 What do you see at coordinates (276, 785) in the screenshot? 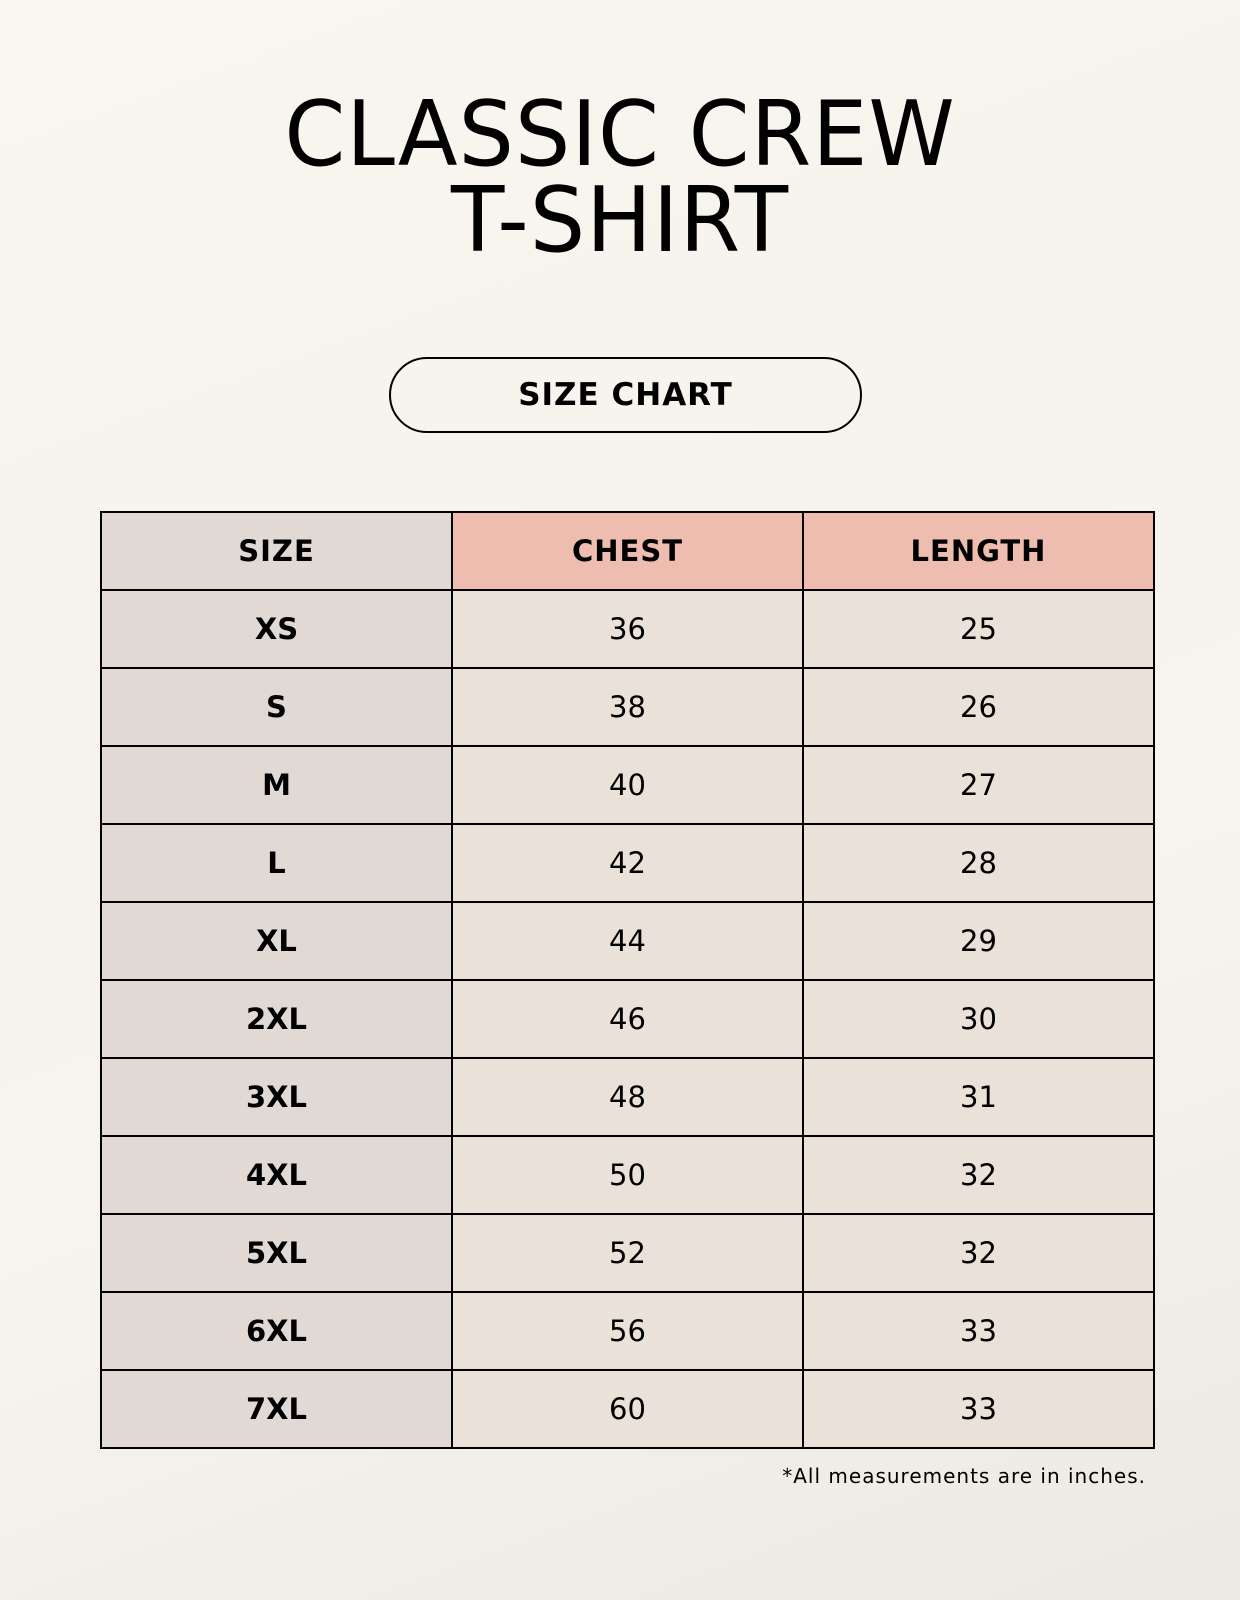
I see `cell-size: M` at bounding box center [276, 785].